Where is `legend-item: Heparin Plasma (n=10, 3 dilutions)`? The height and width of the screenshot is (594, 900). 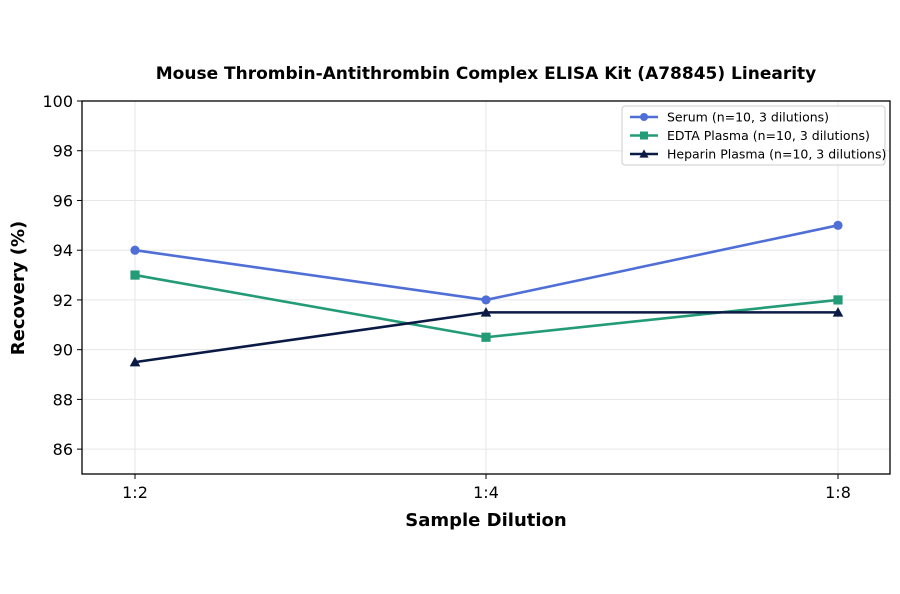 legend-item: Heparin Plasma (n=10, 3 dilutions) is located at coordinates (758, 154).